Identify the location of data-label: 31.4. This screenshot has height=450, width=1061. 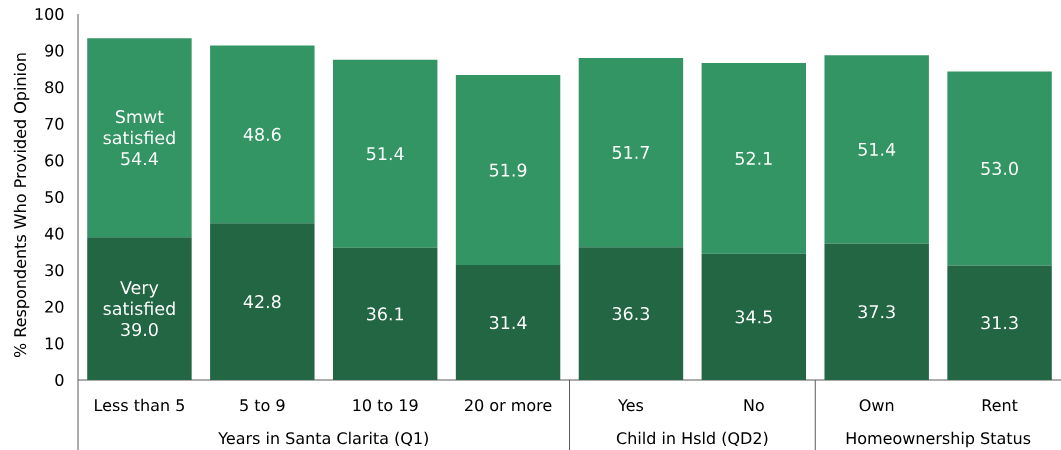
(508, 322).